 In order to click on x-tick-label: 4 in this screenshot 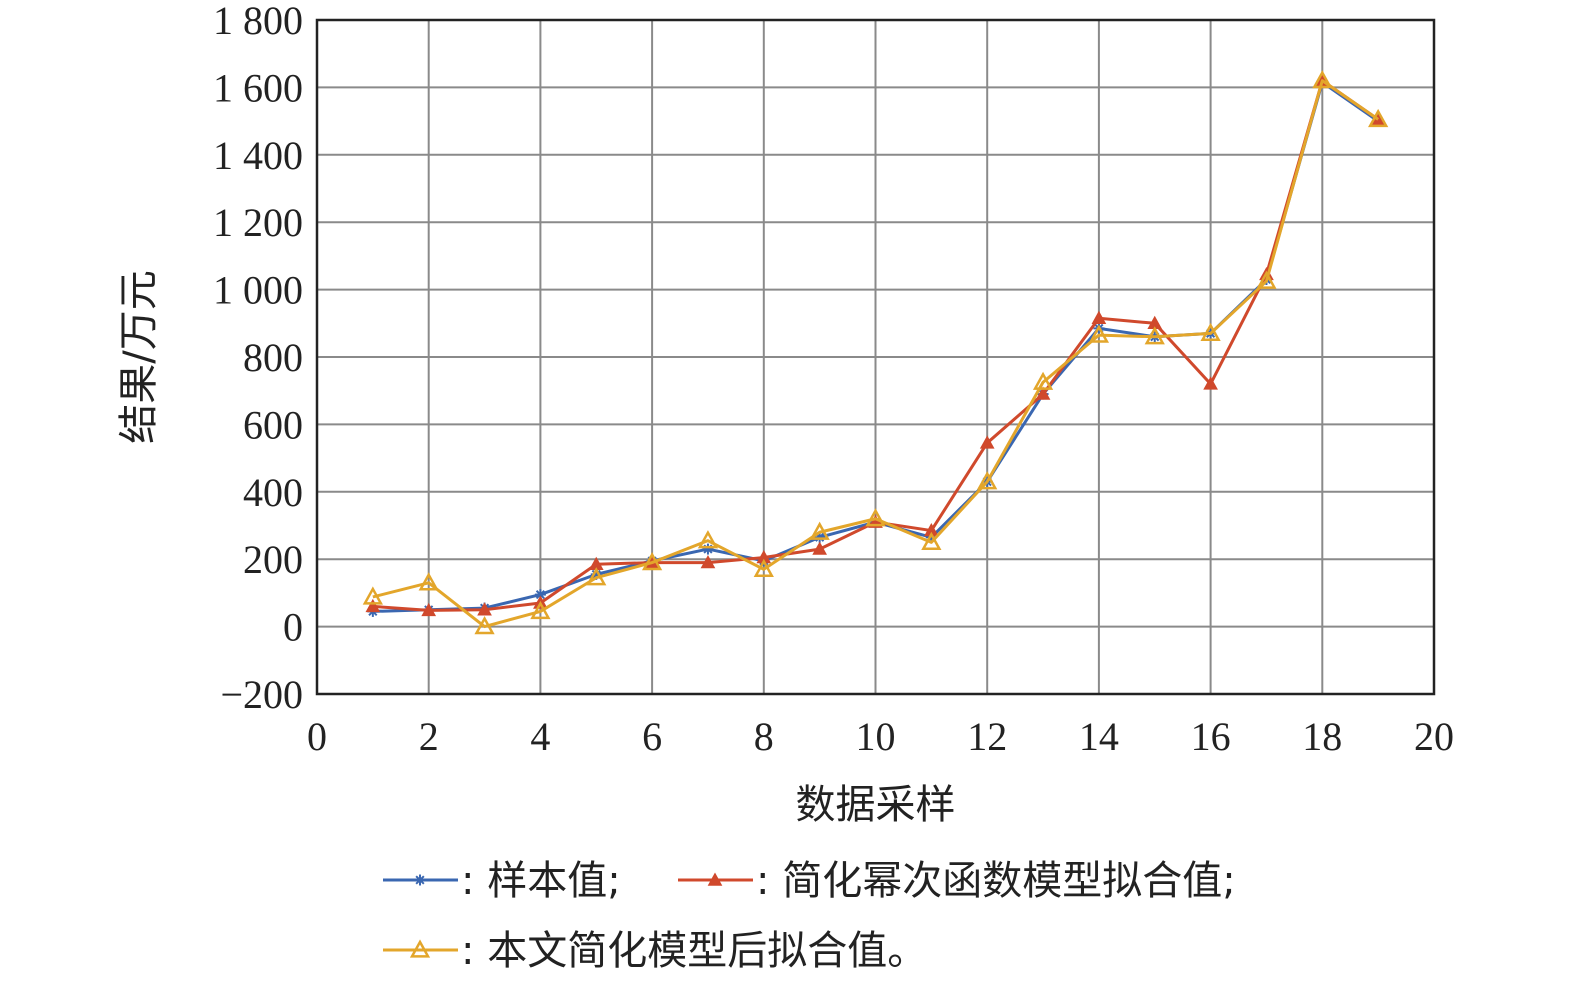, I will do `click(540, 736)`.